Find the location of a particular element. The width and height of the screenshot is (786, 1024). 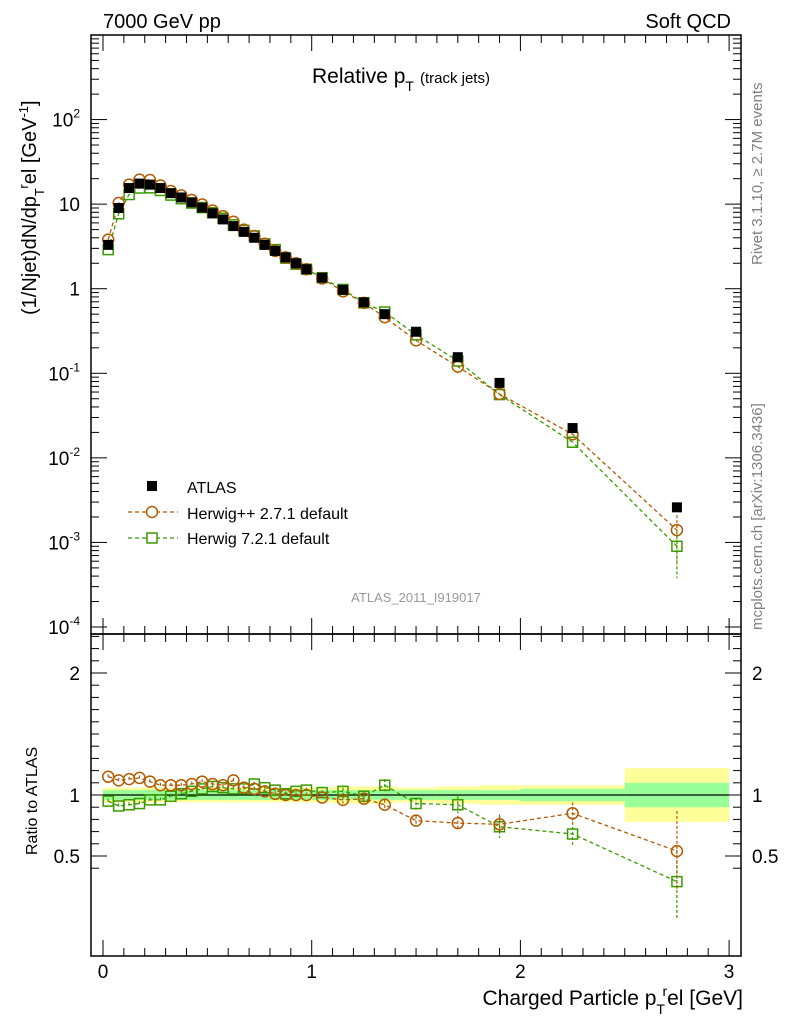

plot-title-suffix: (track jets) is located at coordinates (455, 78).